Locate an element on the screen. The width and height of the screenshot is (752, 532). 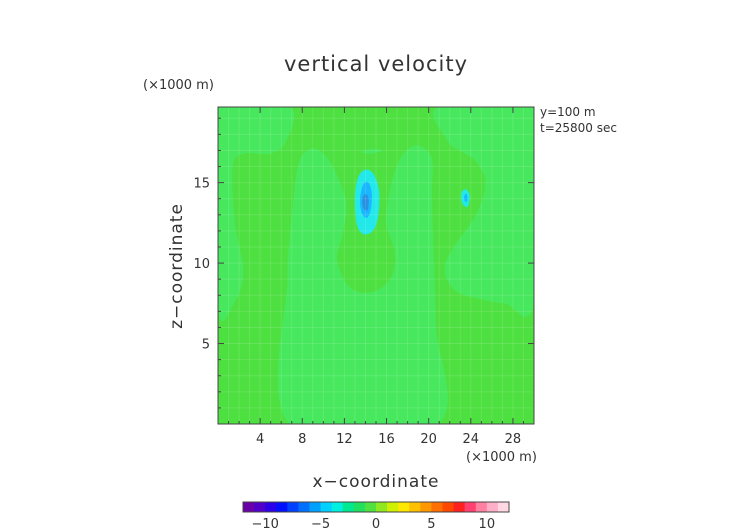
colorbar-tick-label: 10 is located at coordinates (487, 524).